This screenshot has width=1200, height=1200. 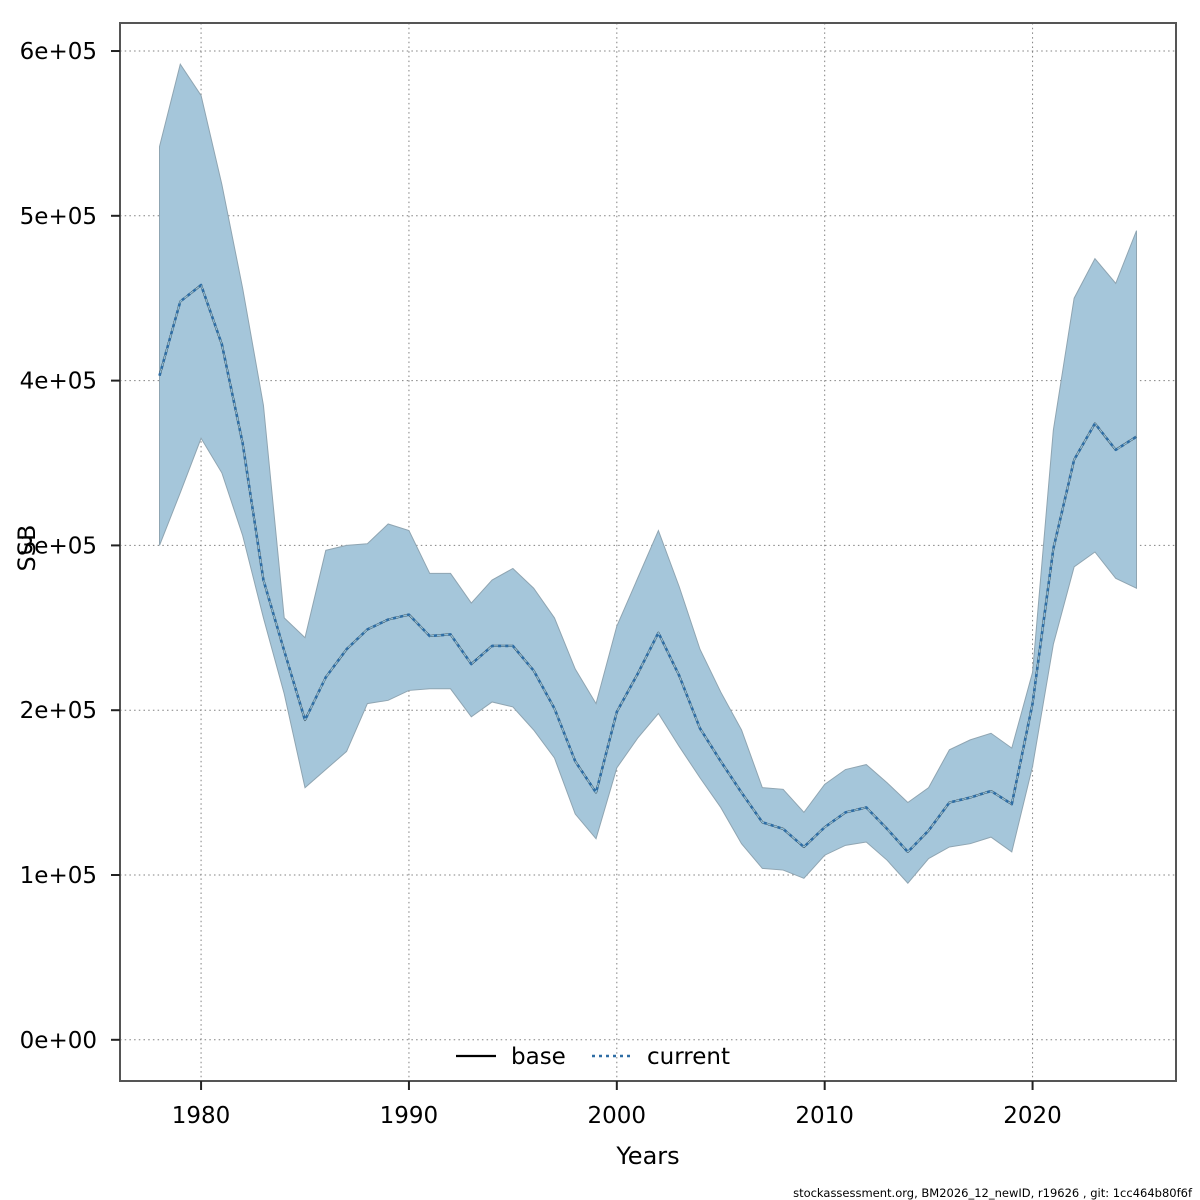 I want to click on x-axis-tick-label: 1990, so click(x=409, y=1116).